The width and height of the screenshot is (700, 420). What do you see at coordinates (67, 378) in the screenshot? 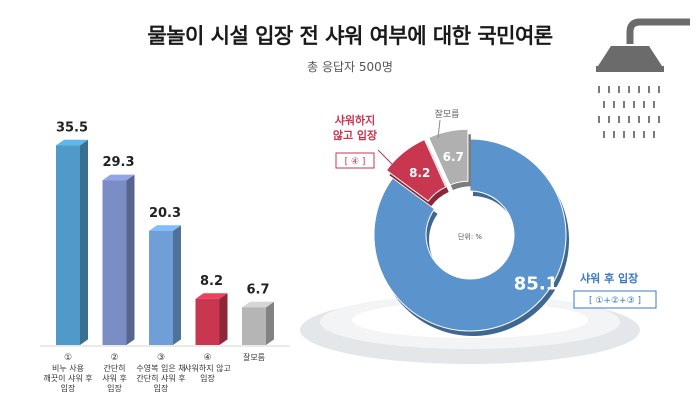
I see `bar-category-label: 깨끗이 샤워 후` at bounding box center [67, 378].